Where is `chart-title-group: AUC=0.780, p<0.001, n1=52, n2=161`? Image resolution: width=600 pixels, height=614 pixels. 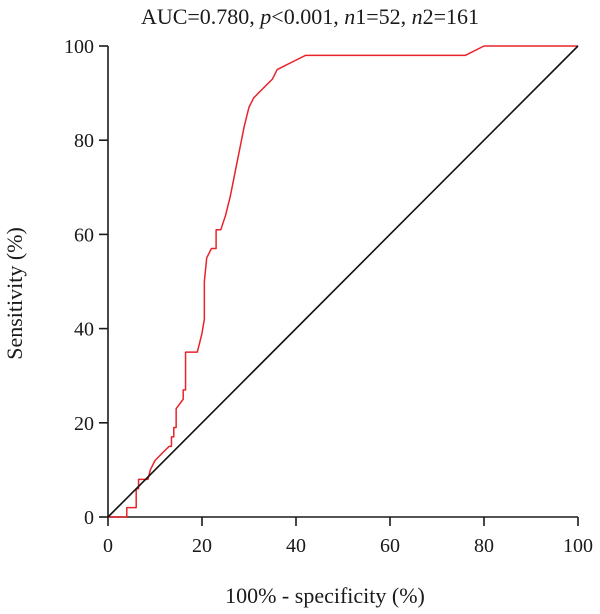 chart-title-group: AUC=0.780, p<0.001, n1=52, n2=161 is located at coordinates (310, 16).